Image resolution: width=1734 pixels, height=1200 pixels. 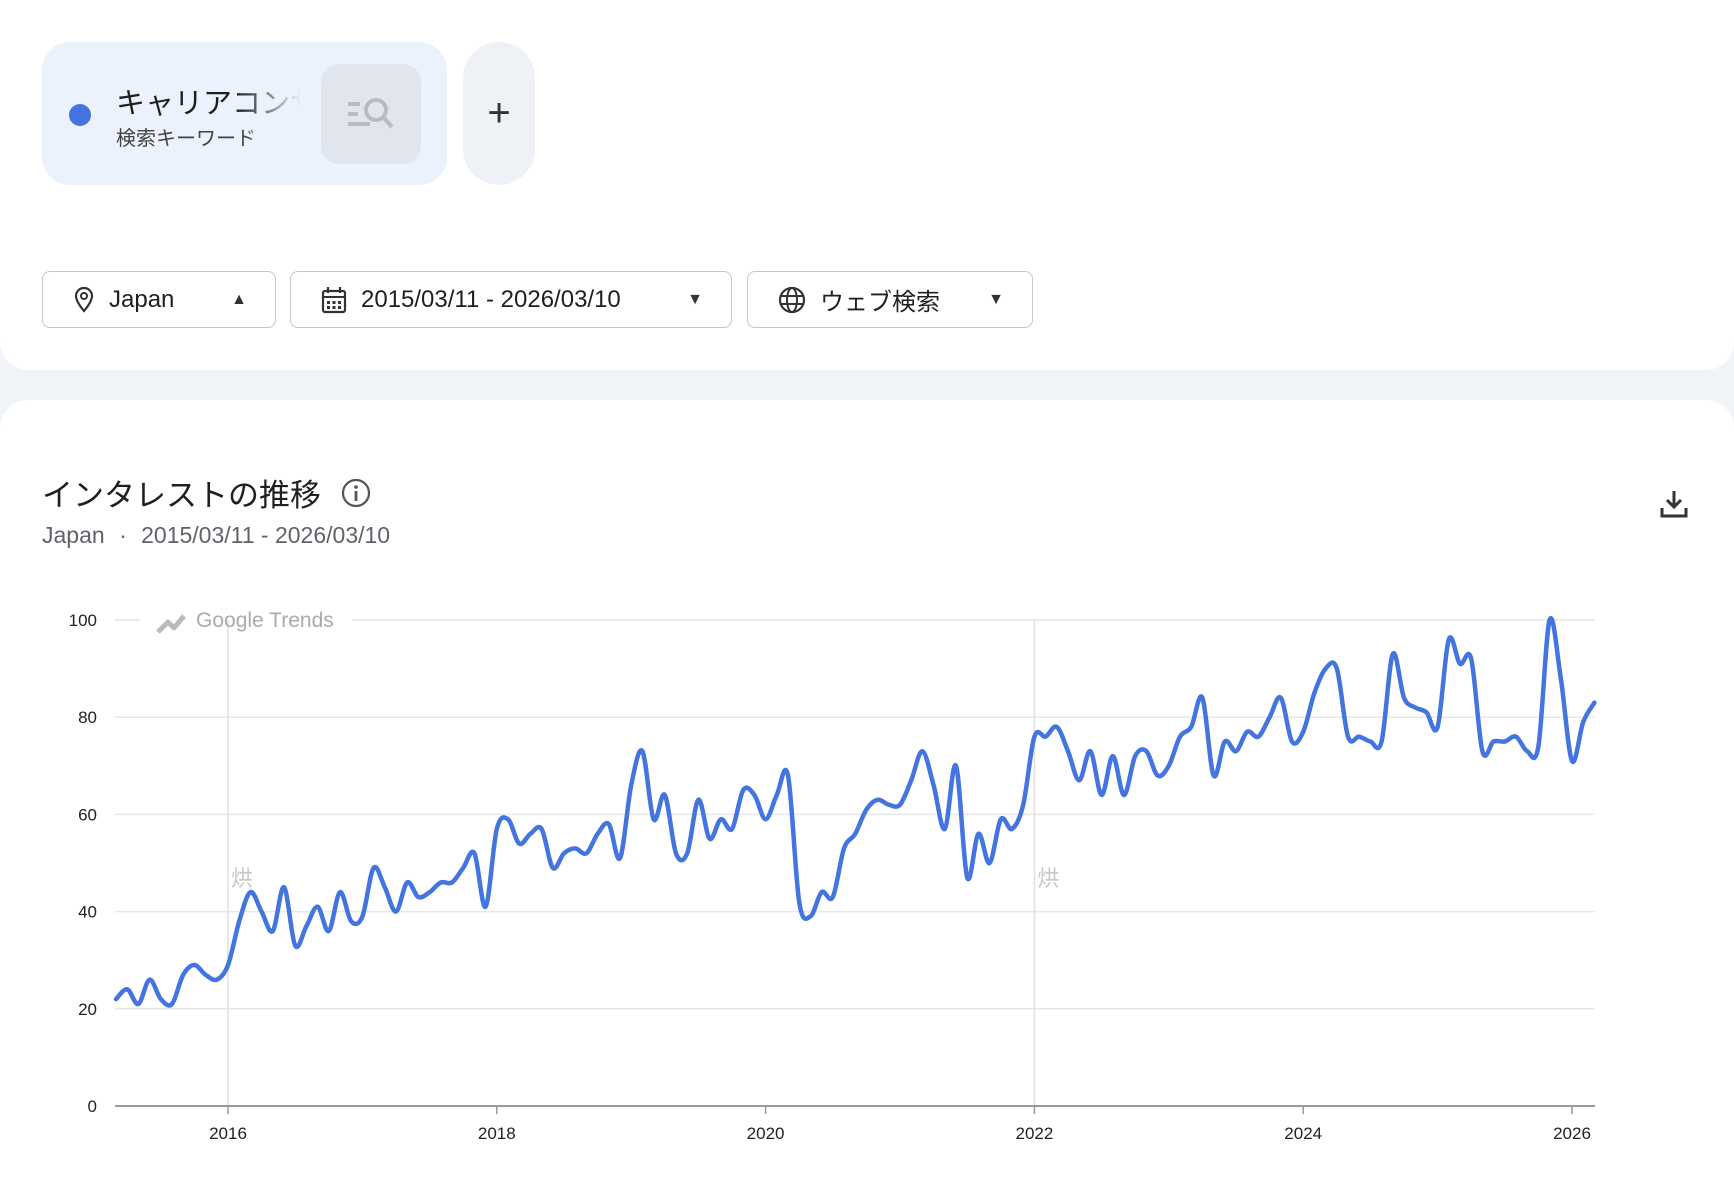 I want to click on y-tick-label: 0, so click(x=92, y=1106).